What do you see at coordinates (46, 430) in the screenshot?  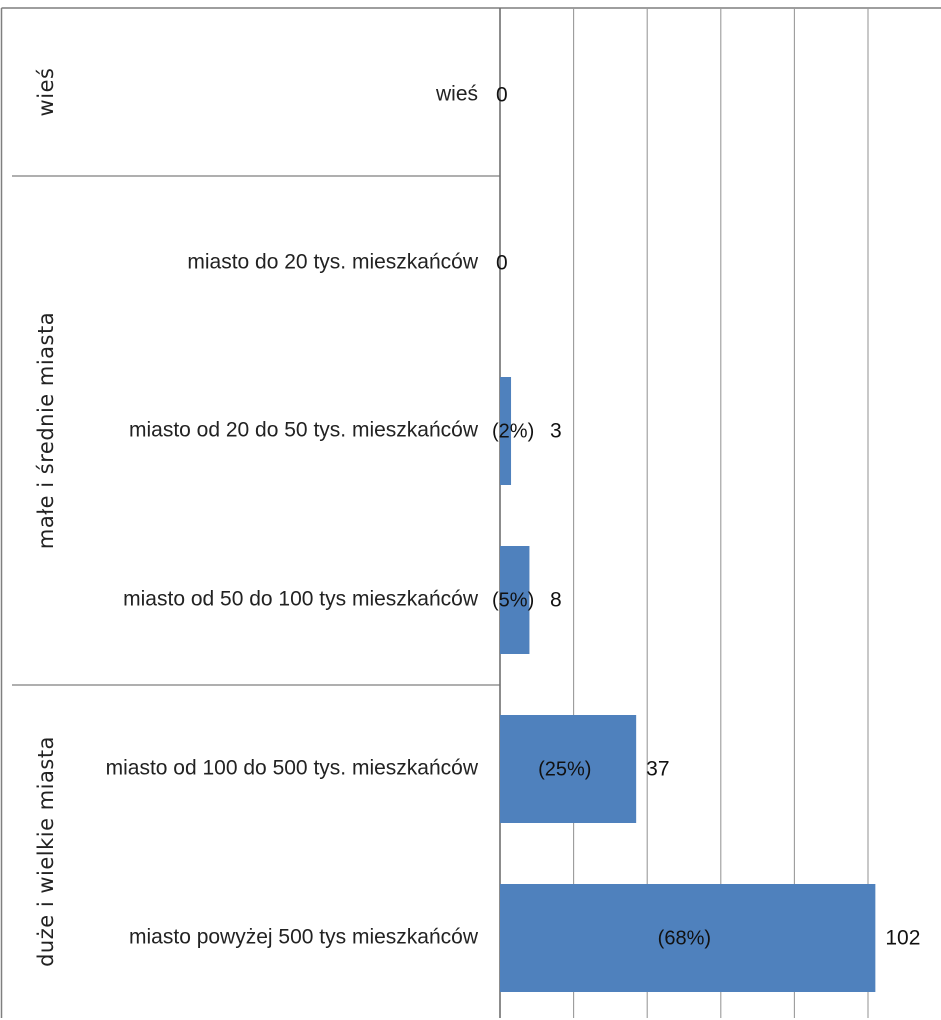 I see `group-label: małe i średnie miasta` at bounding box center [46, 430].